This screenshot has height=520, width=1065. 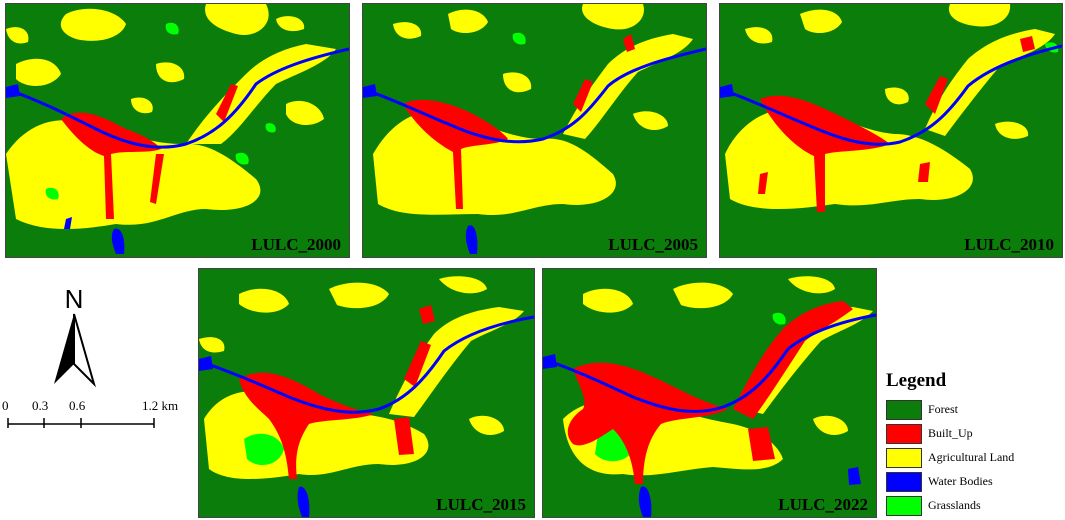 I want to click on legend-label-agricultural: Agricultural Land, so click(x=971, y=457).